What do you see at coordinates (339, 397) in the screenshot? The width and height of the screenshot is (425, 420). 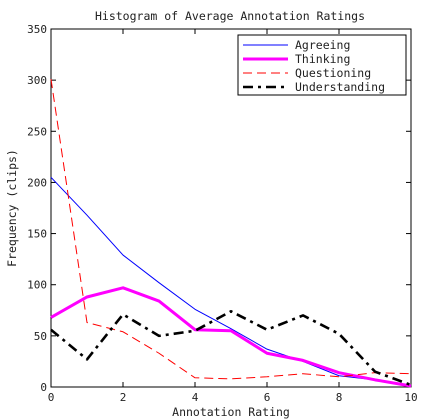 I see `x-tick-label: 8` at bounding box center [339, 397].